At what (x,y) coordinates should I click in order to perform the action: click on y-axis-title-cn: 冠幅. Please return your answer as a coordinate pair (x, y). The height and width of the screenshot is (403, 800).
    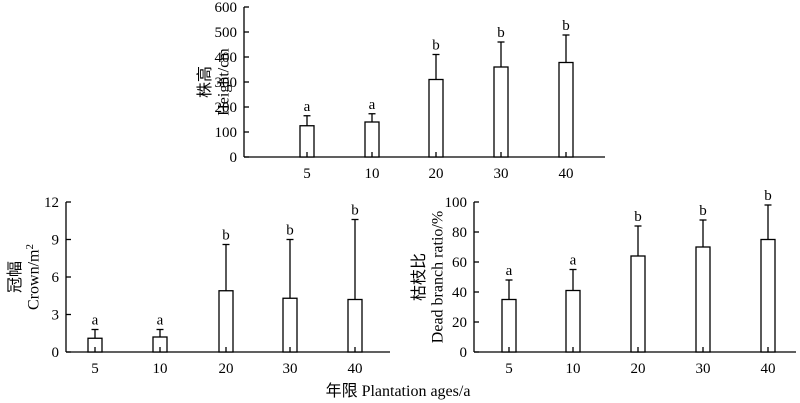
    Looking at the image, I should click on (15, 277).